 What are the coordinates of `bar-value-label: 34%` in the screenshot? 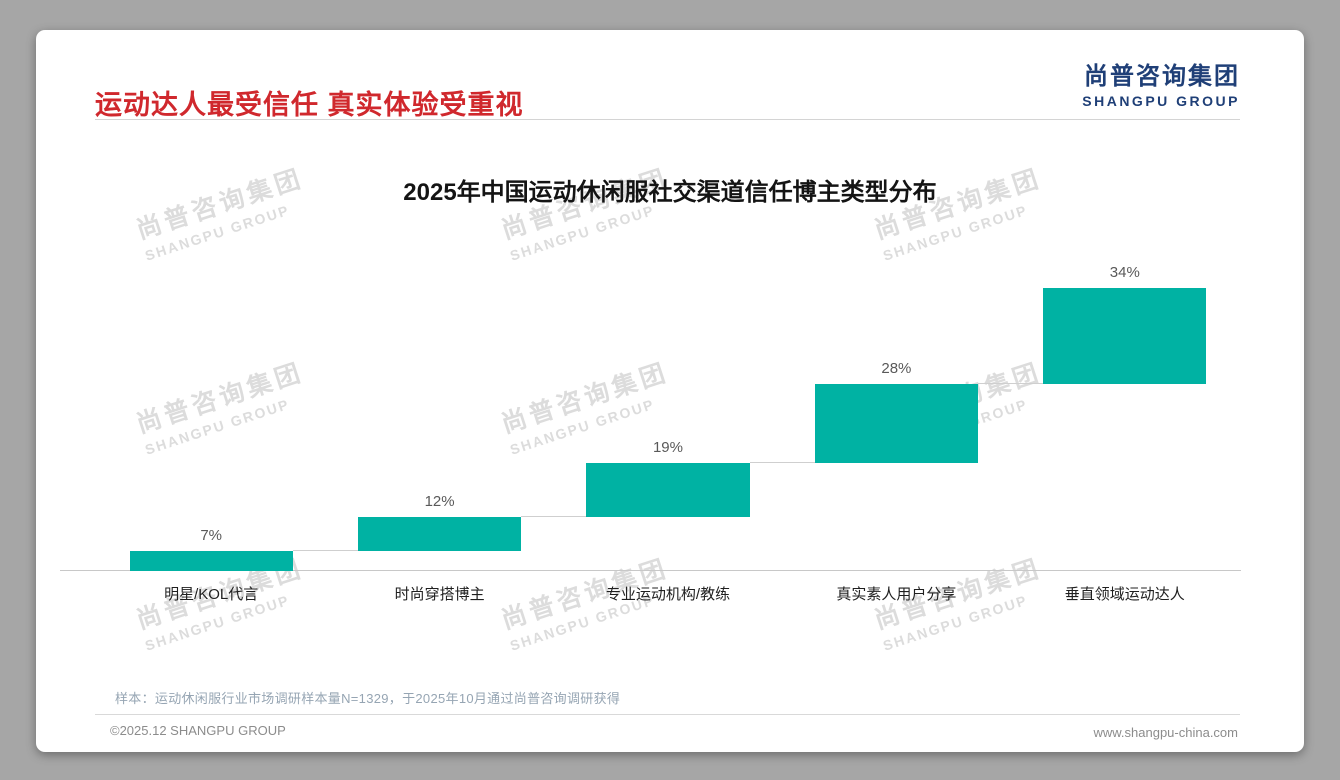 It's located at (1124, 272).